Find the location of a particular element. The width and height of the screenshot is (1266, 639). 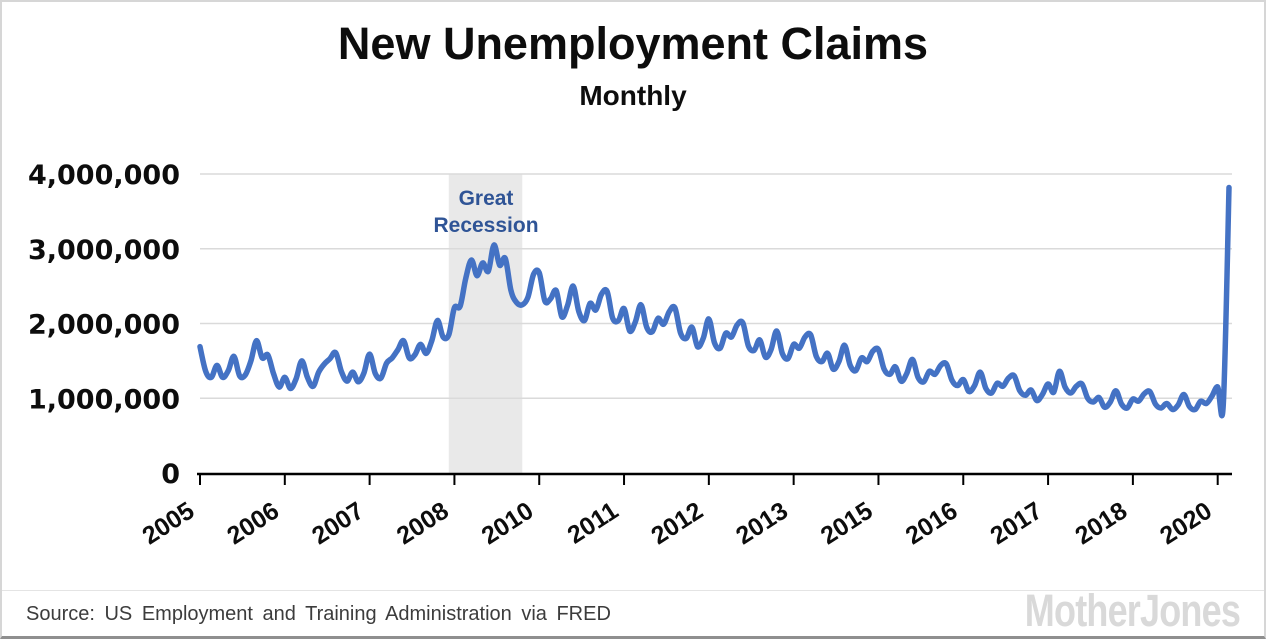

chart-title: New Unemployment Claims is located at coordinates (633, 43).